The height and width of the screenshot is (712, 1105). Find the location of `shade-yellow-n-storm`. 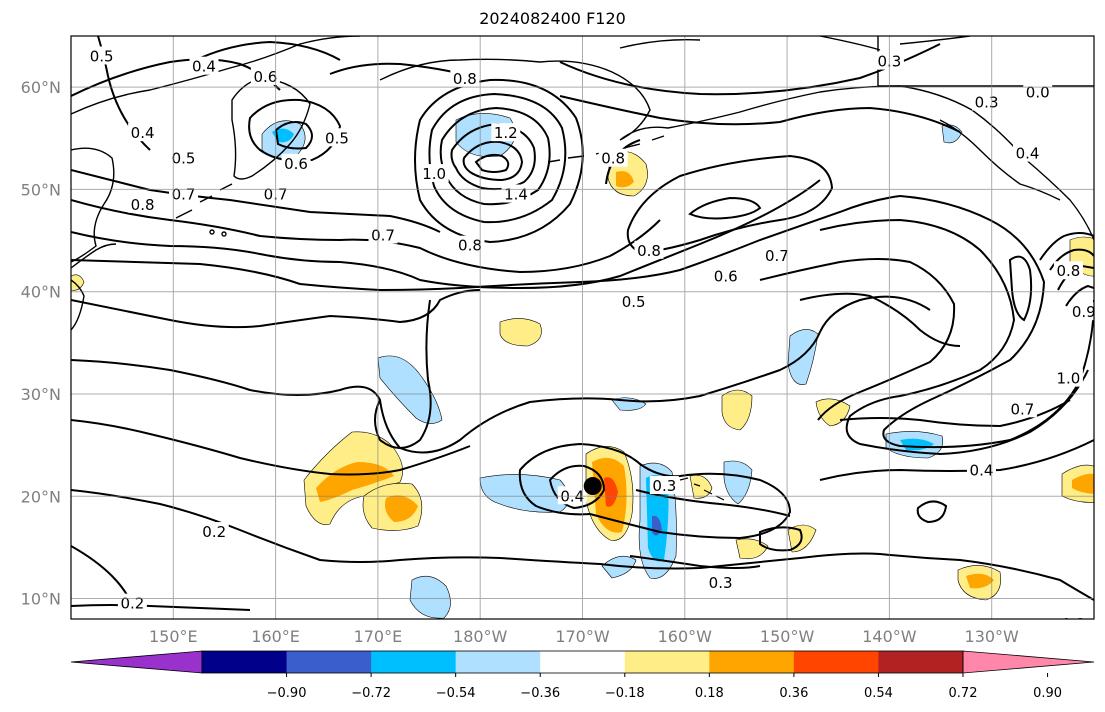

shade-yellow-n-storm is located at coordinates (520, 332).